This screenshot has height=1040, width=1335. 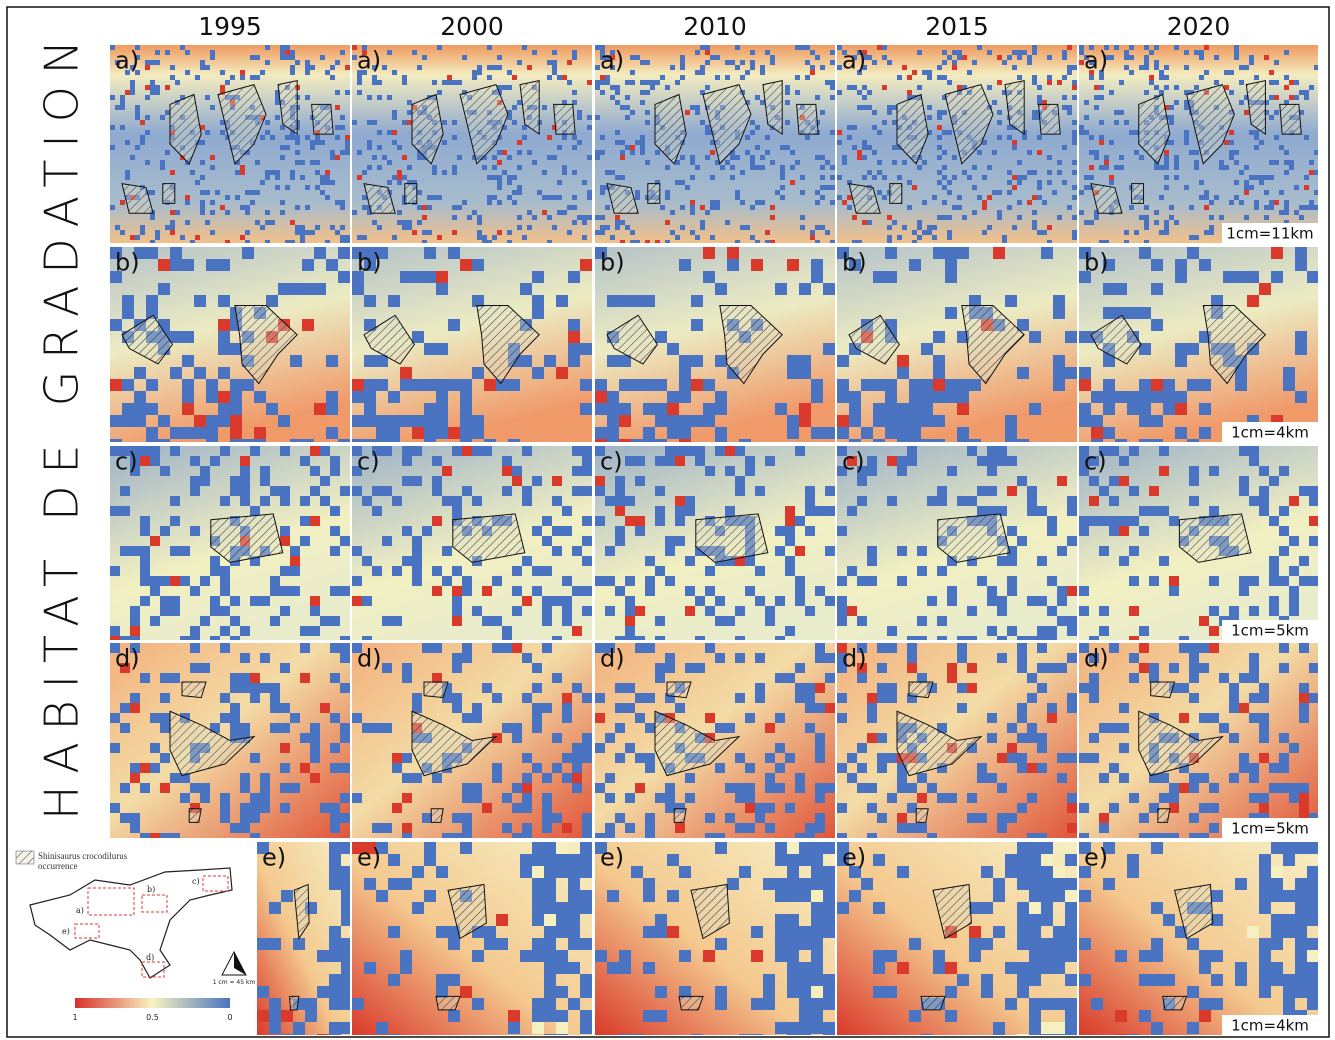 I want to click on panel-label: c), so click(x=611, y=462).